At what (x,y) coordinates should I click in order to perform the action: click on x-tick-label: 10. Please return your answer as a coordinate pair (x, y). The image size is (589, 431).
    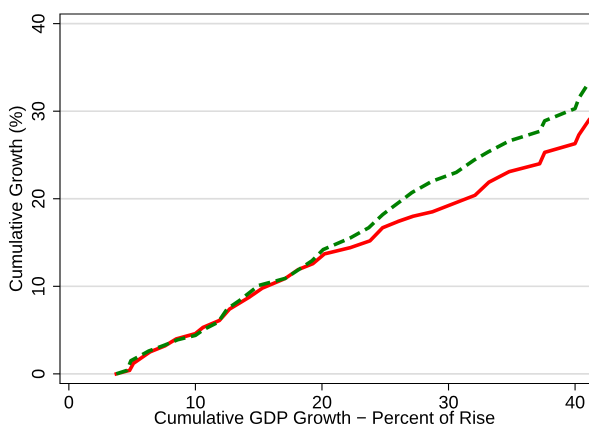
    Looking at the image, I should click on (195, 402).